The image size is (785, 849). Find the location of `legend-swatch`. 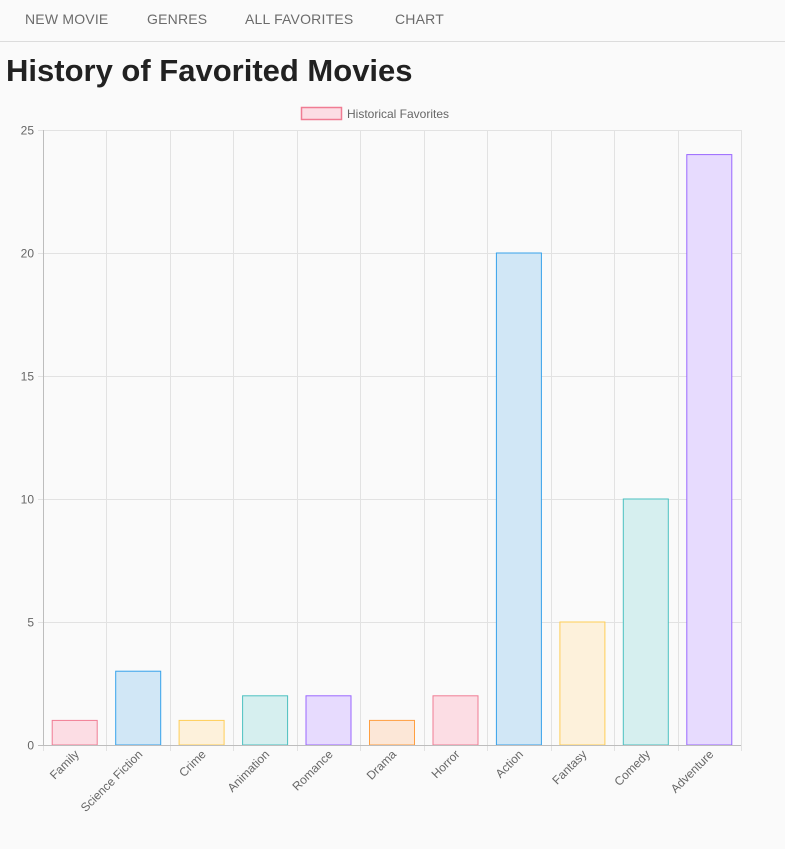

legend-swatch is located at coordinates (321, 113).